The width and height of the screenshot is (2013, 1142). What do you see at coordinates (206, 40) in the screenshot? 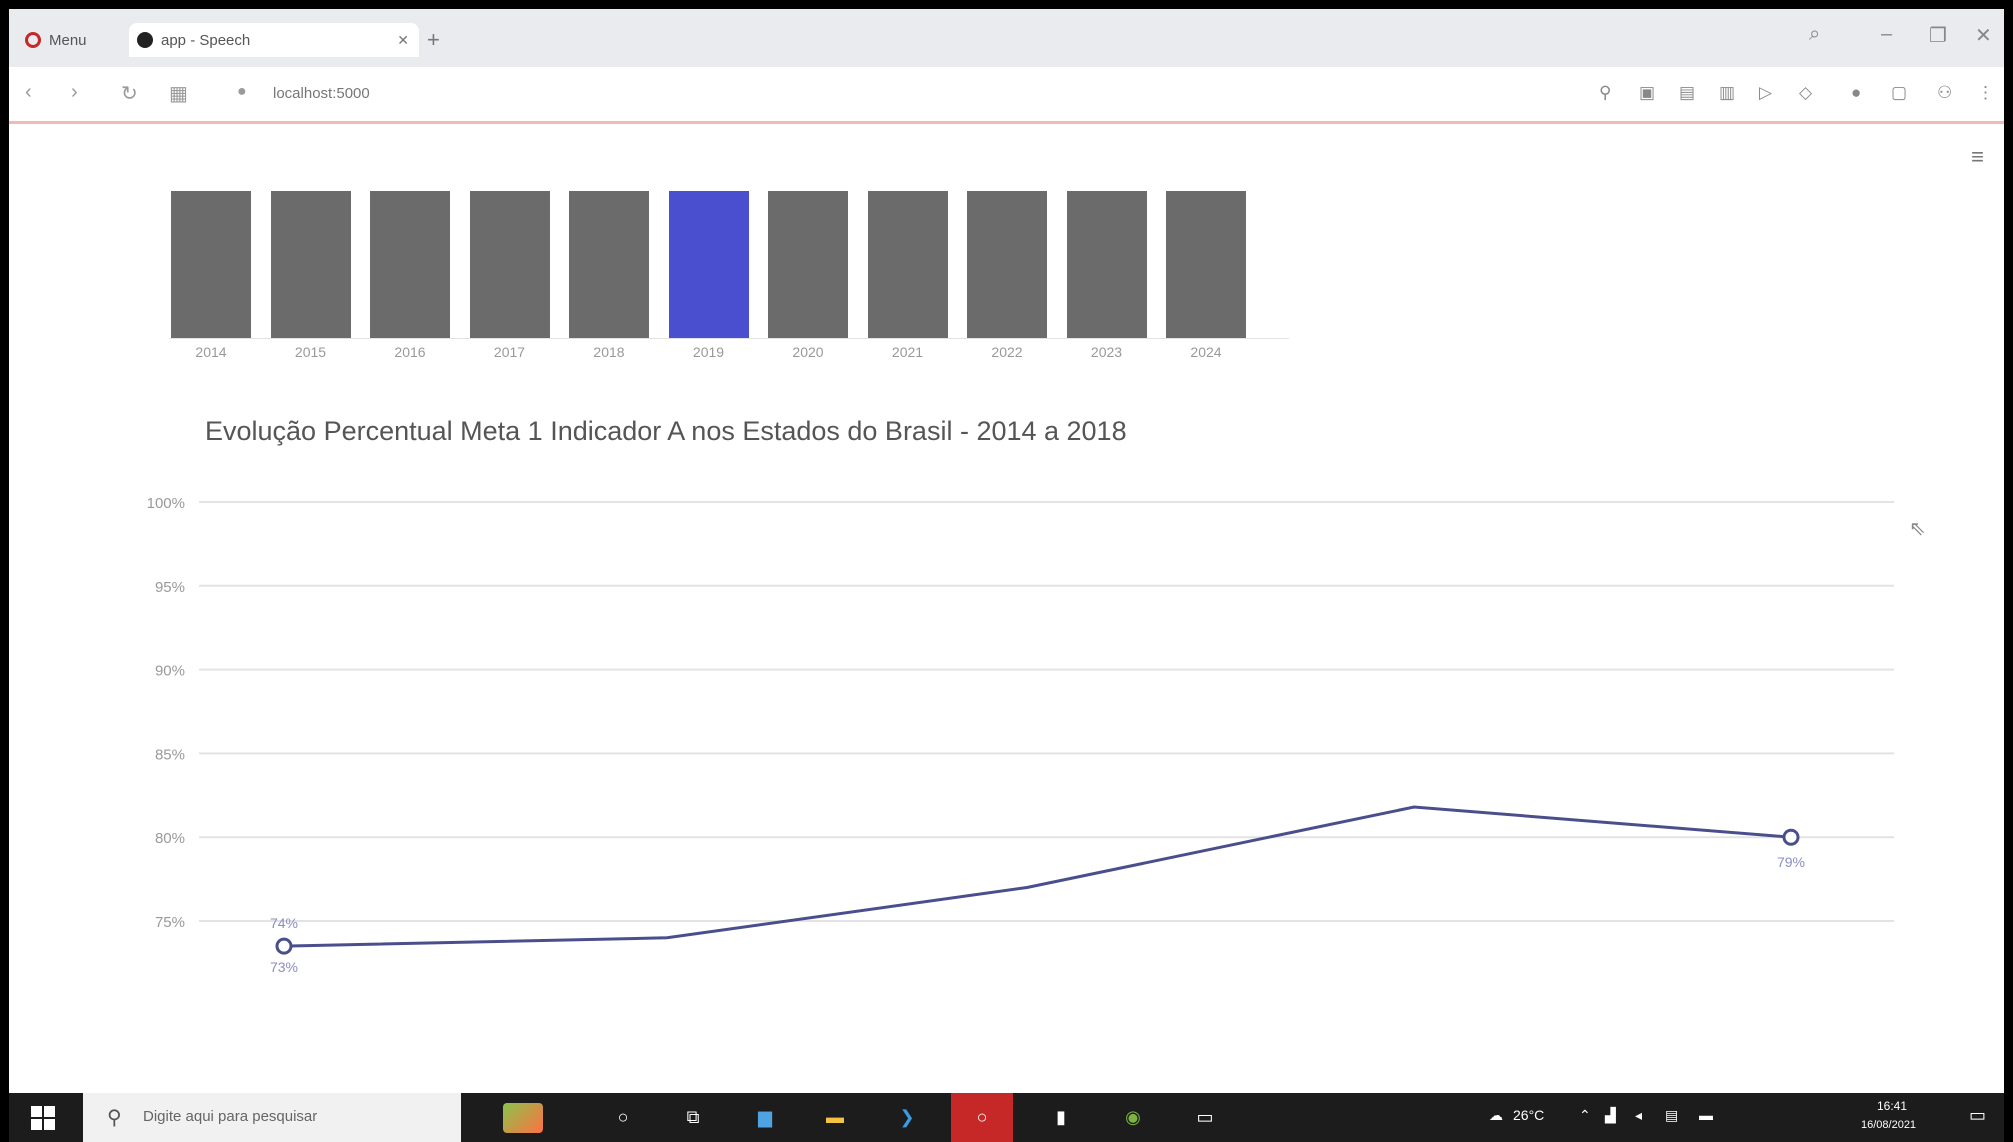
I see `tab-label: app - Speech` at bounding box center [206, 40].